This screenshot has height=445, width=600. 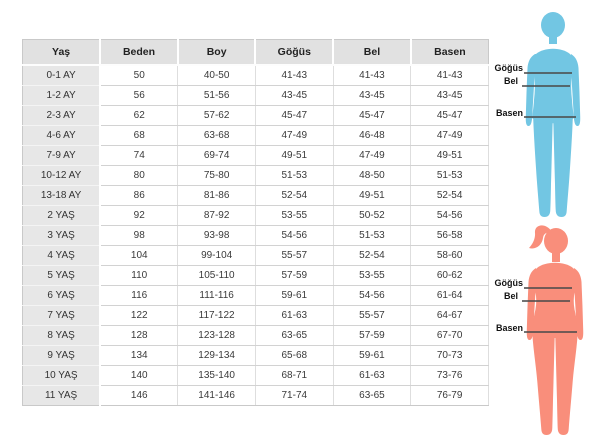 What do you see at coordinates (139, 255) in the screenshot?
I see `table-cell: 104` at bounding box center [139, 255].